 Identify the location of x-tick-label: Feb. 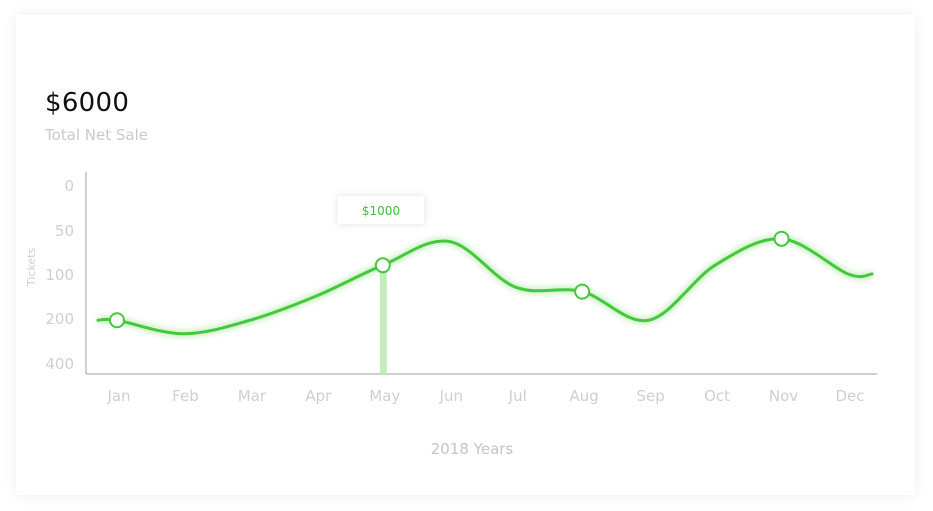
(185, 396).